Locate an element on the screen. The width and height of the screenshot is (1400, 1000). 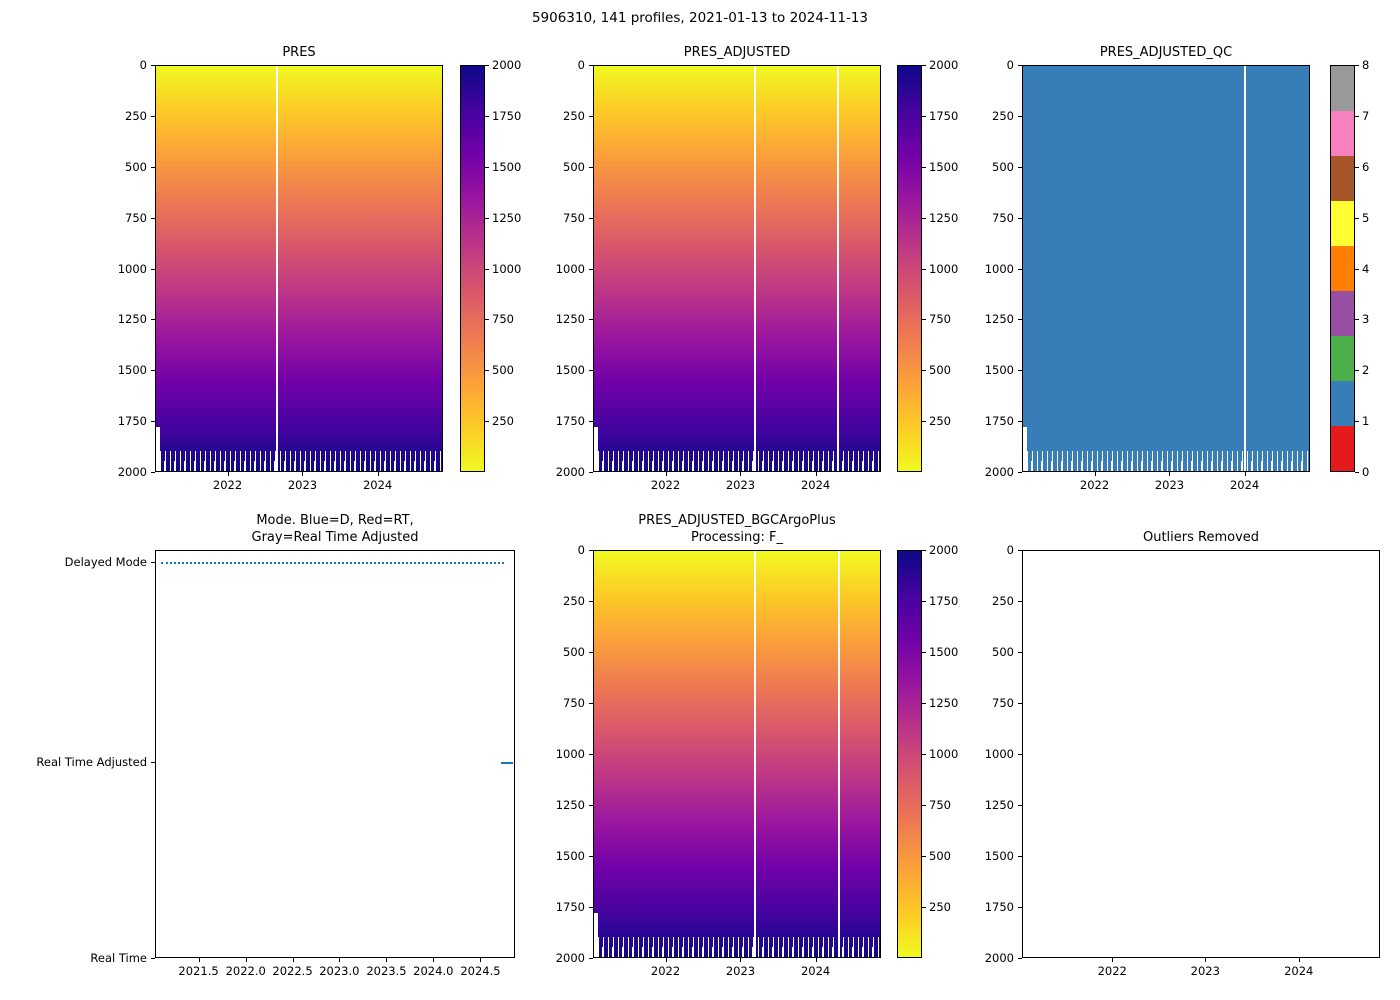
y-tick-label: Real Time Adjusted is located at coordinates (91, 762).